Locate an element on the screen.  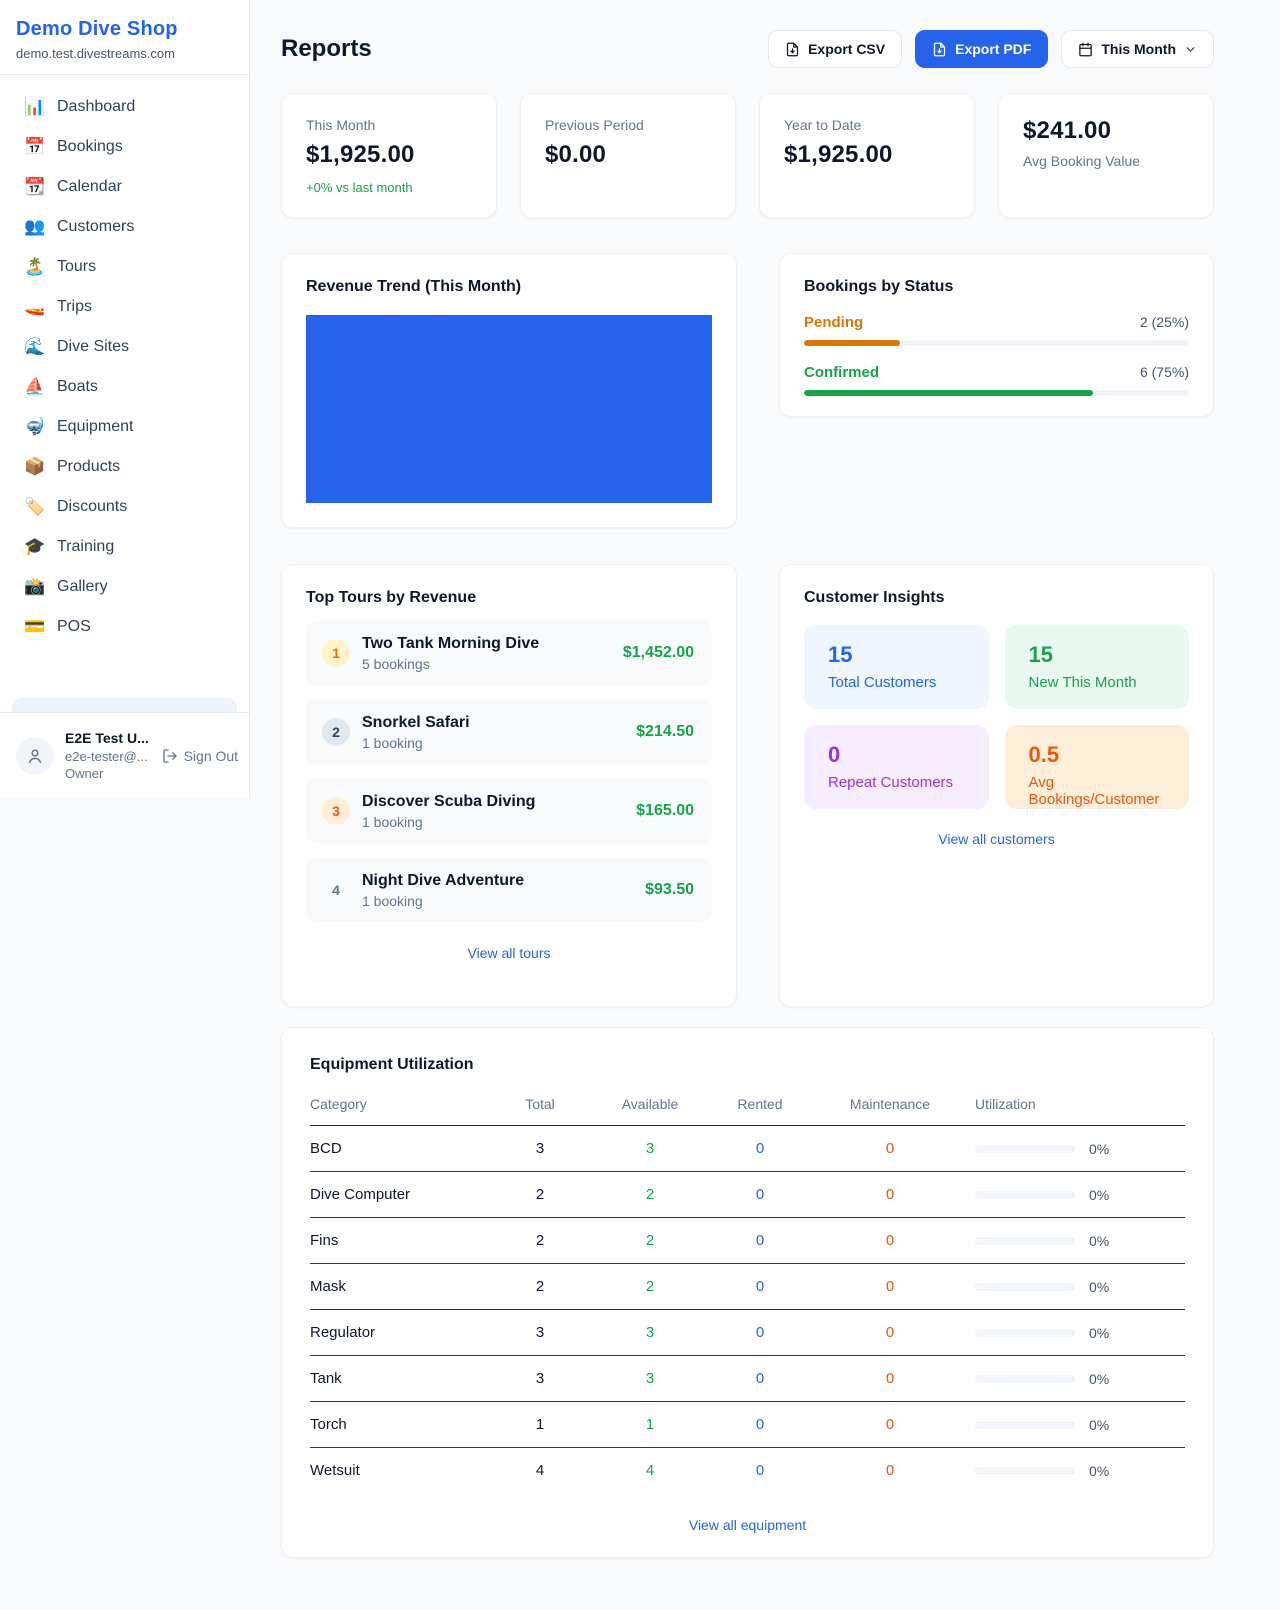
sidebar-item-dive-sites: 🌊 Dive Sites is located at coordinates (124, 347).